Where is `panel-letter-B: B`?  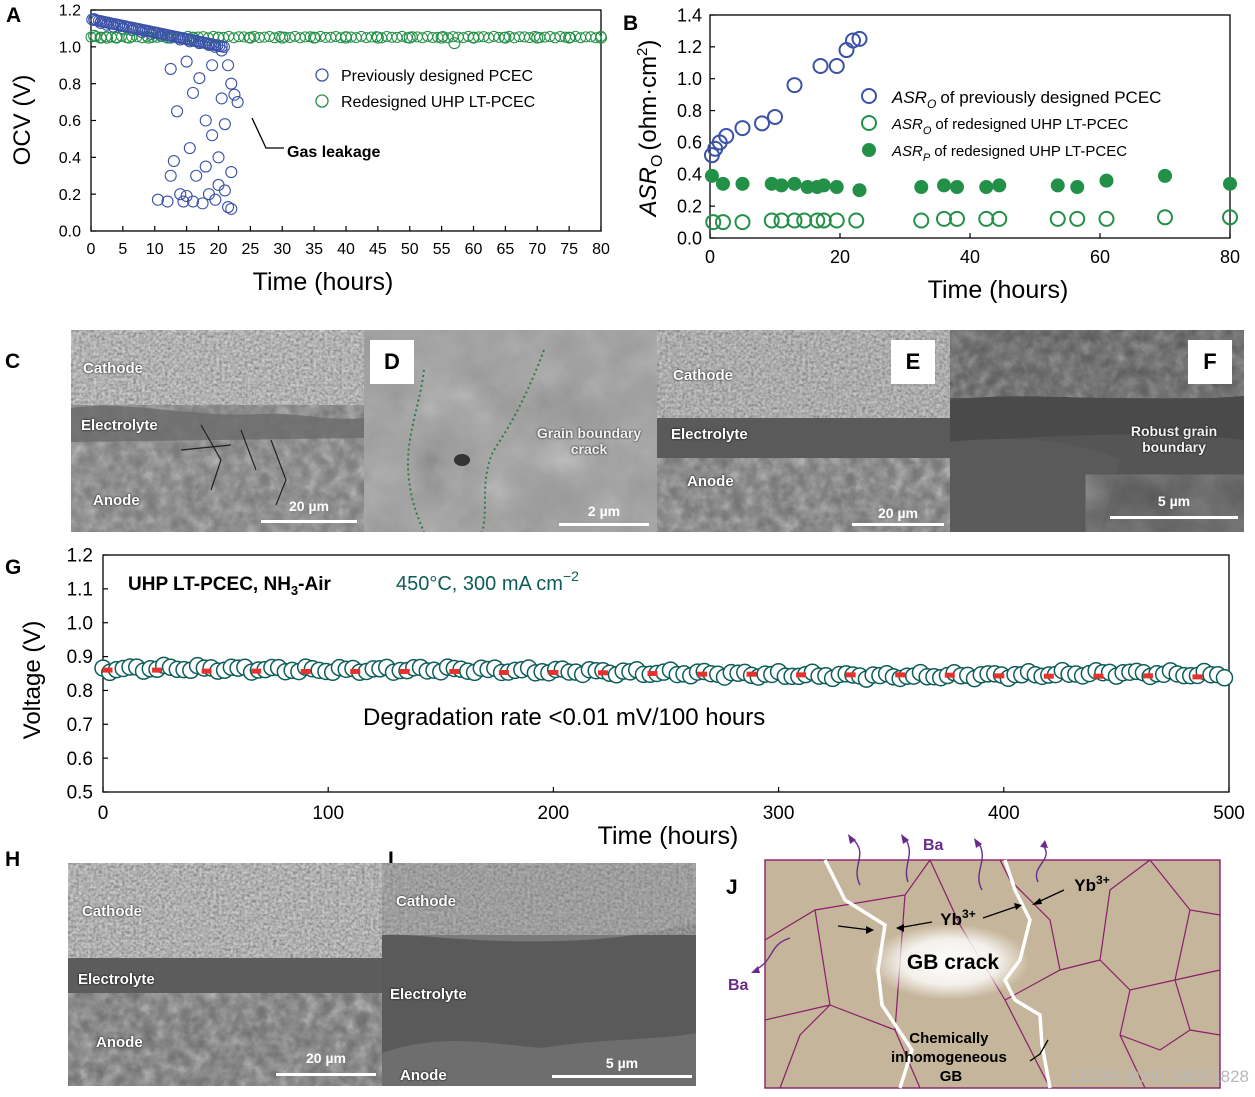
panel-letter-B: B is located at coordinates (630, 23).